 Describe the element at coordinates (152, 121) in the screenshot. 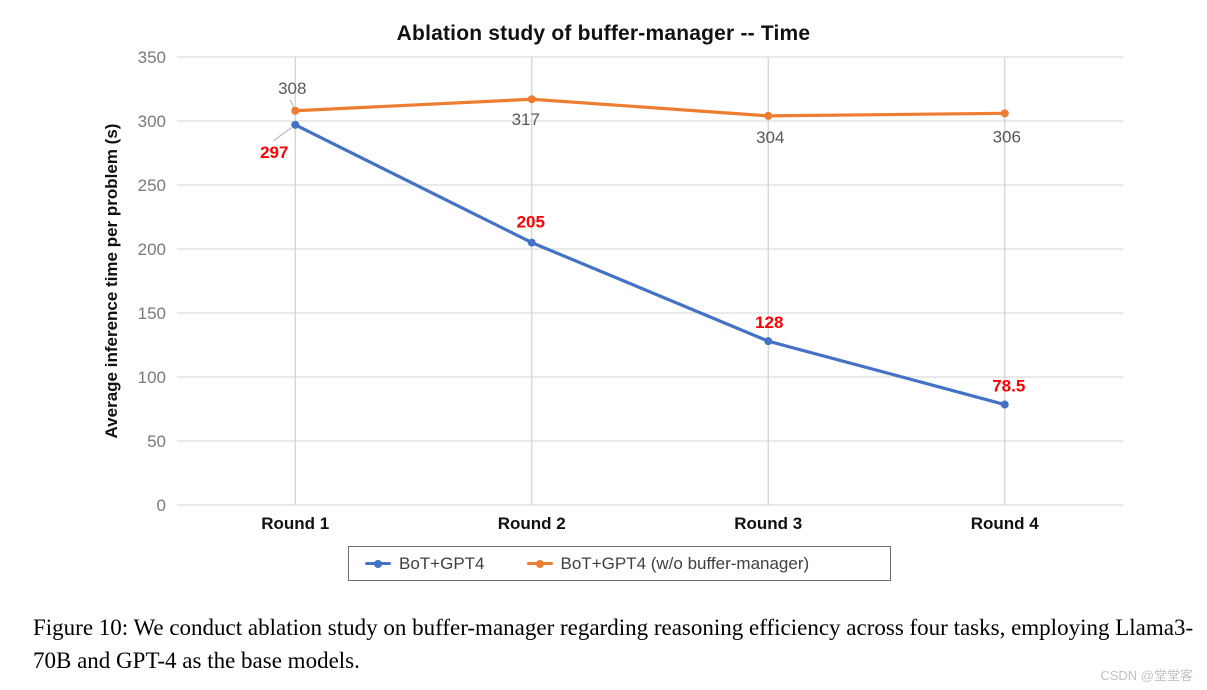

I see `y-tick-label: 300` at that location.